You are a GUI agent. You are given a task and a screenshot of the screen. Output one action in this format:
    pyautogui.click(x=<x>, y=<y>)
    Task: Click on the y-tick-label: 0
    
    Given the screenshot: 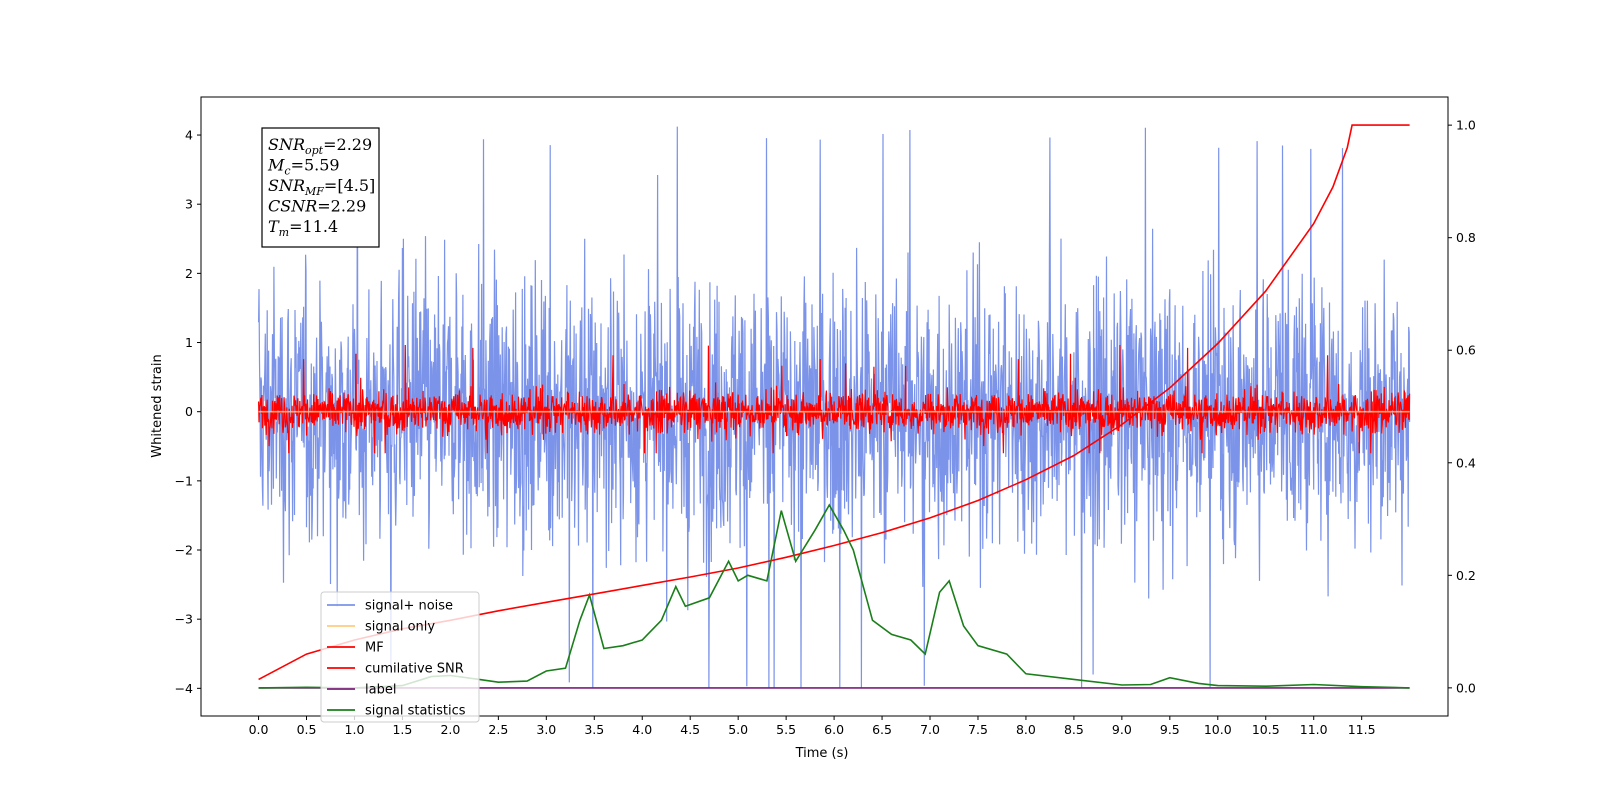 What is the action you would take?
    pyautogui.click(x=189, y=411)
    